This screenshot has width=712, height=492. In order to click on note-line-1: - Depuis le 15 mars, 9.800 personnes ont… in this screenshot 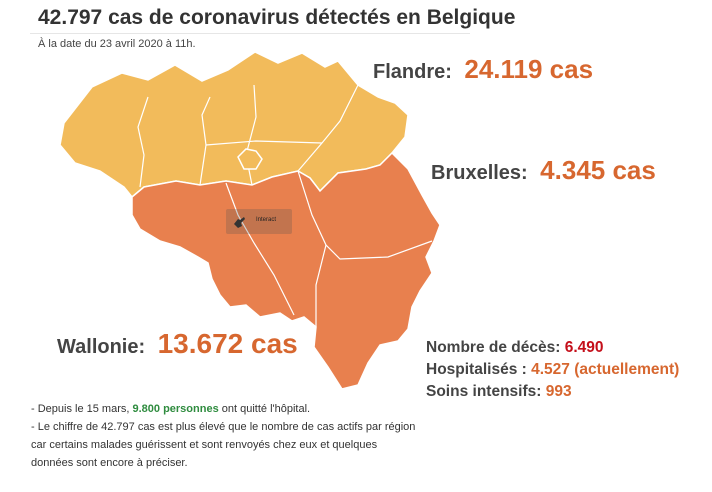, I will do `click(251, 409)`.